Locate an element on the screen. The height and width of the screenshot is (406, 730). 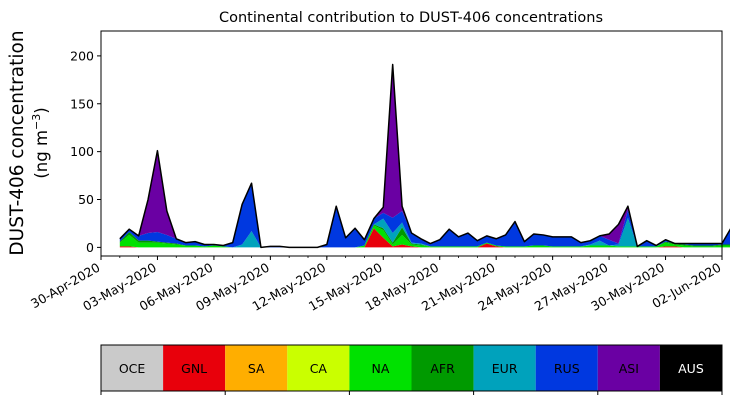
colorbar-swatch-rus is located at coordinates (566, 368).